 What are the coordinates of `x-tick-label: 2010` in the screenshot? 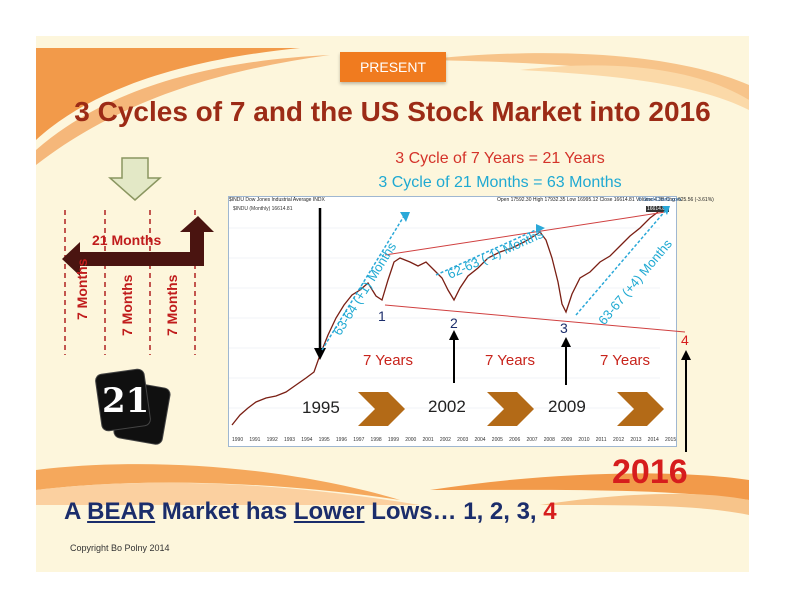 It's located at (584, 440).